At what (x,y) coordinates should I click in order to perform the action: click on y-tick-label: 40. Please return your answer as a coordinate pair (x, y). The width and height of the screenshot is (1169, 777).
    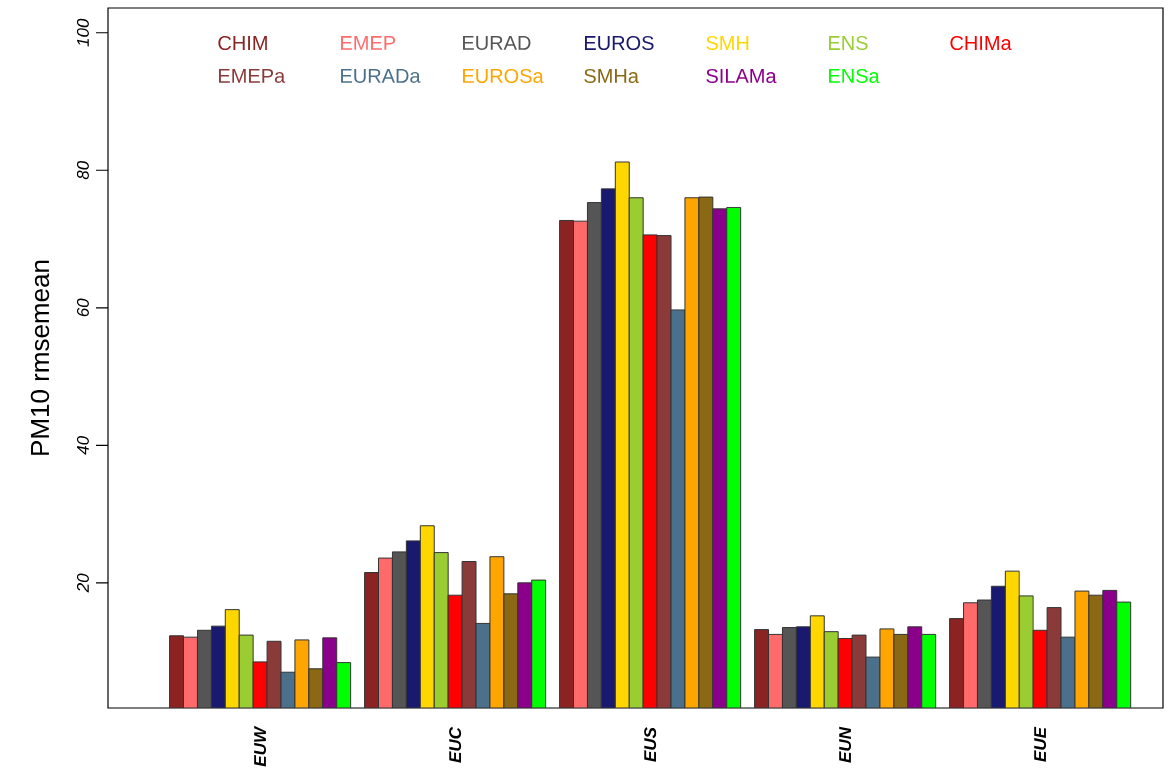
    Looking at the image, I should click on (82, 445).